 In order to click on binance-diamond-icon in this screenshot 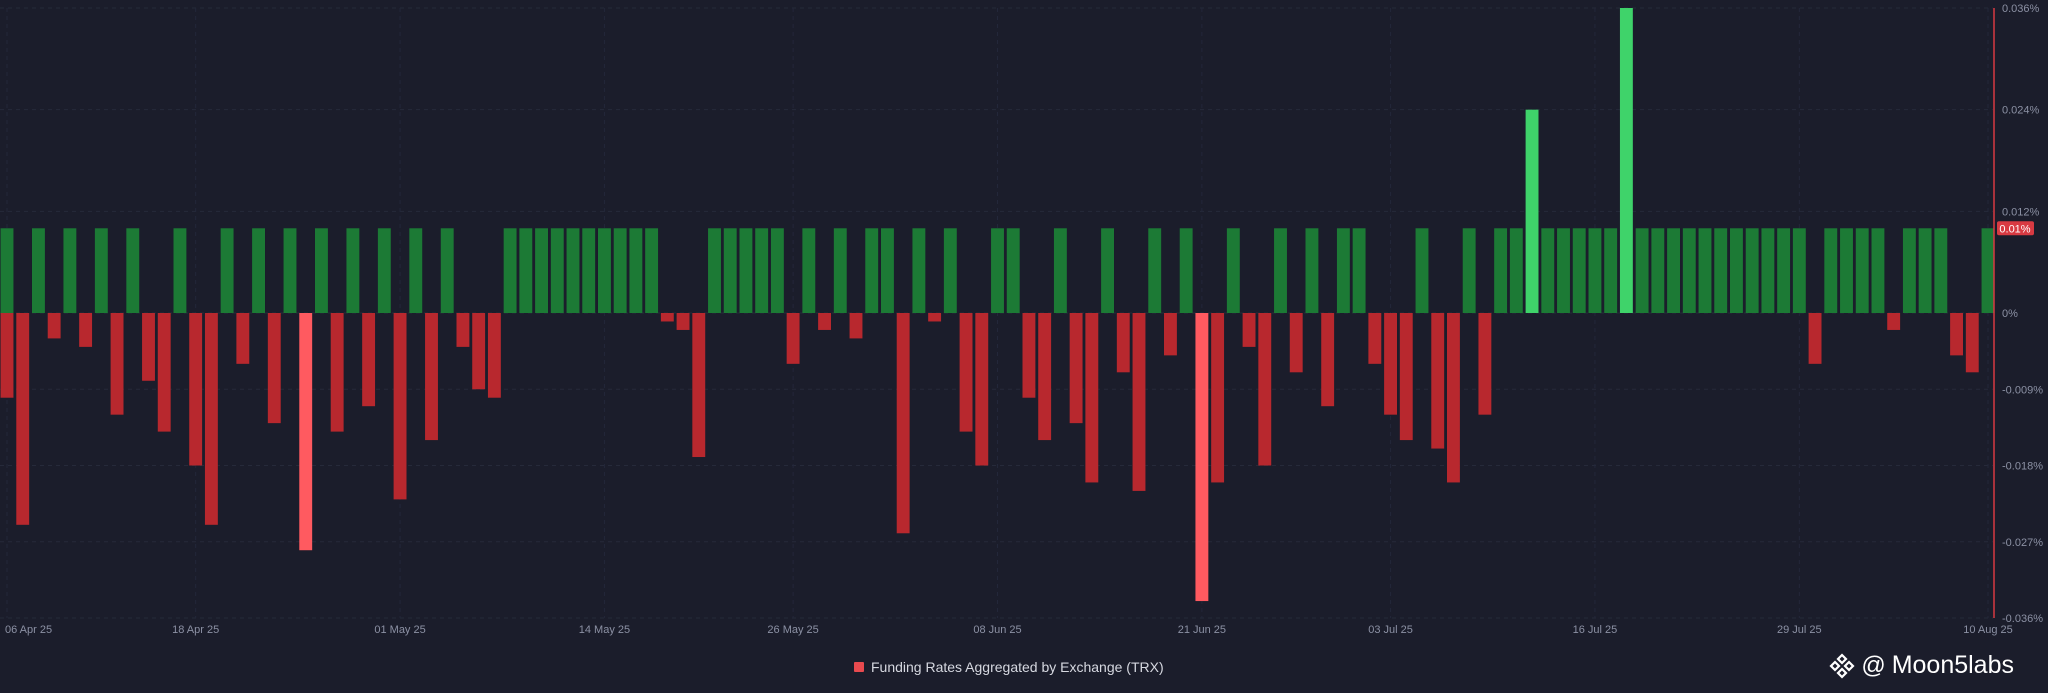, I will do `click(1842, 665)`.